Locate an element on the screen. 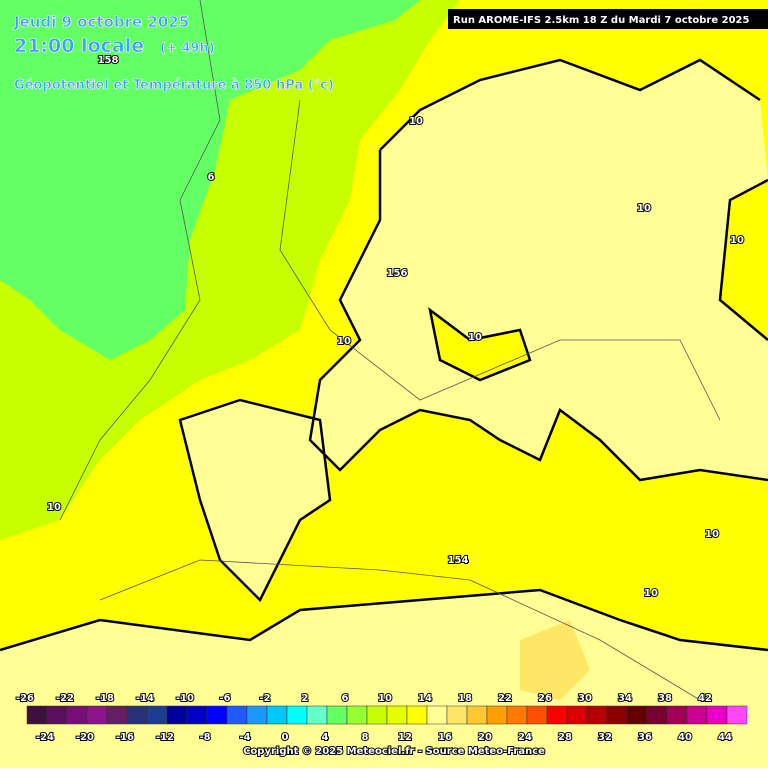  colorbar-label: 32 is located at coordinates (605, 737).